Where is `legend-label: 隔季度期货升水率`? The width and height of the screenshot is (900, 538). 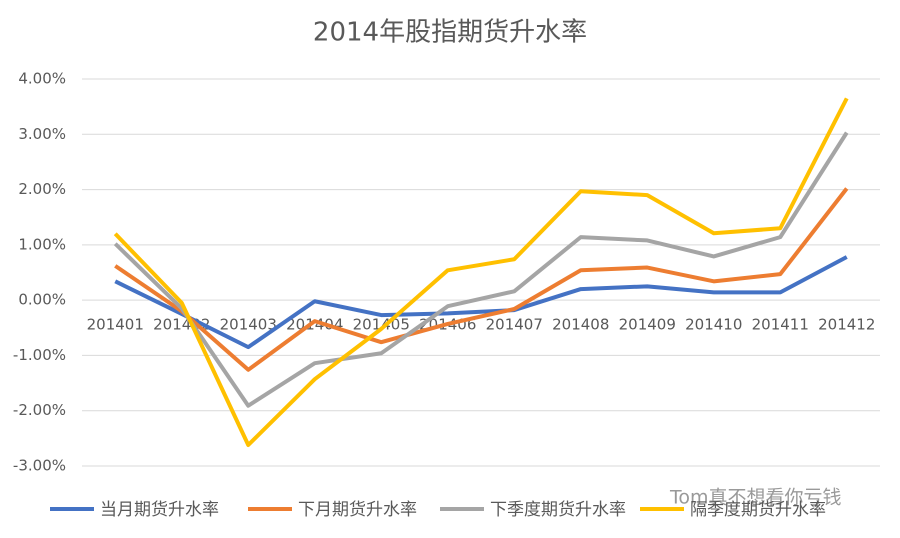 legend-label: 隔季度期货升水率 is located at coordinates (758, 510).